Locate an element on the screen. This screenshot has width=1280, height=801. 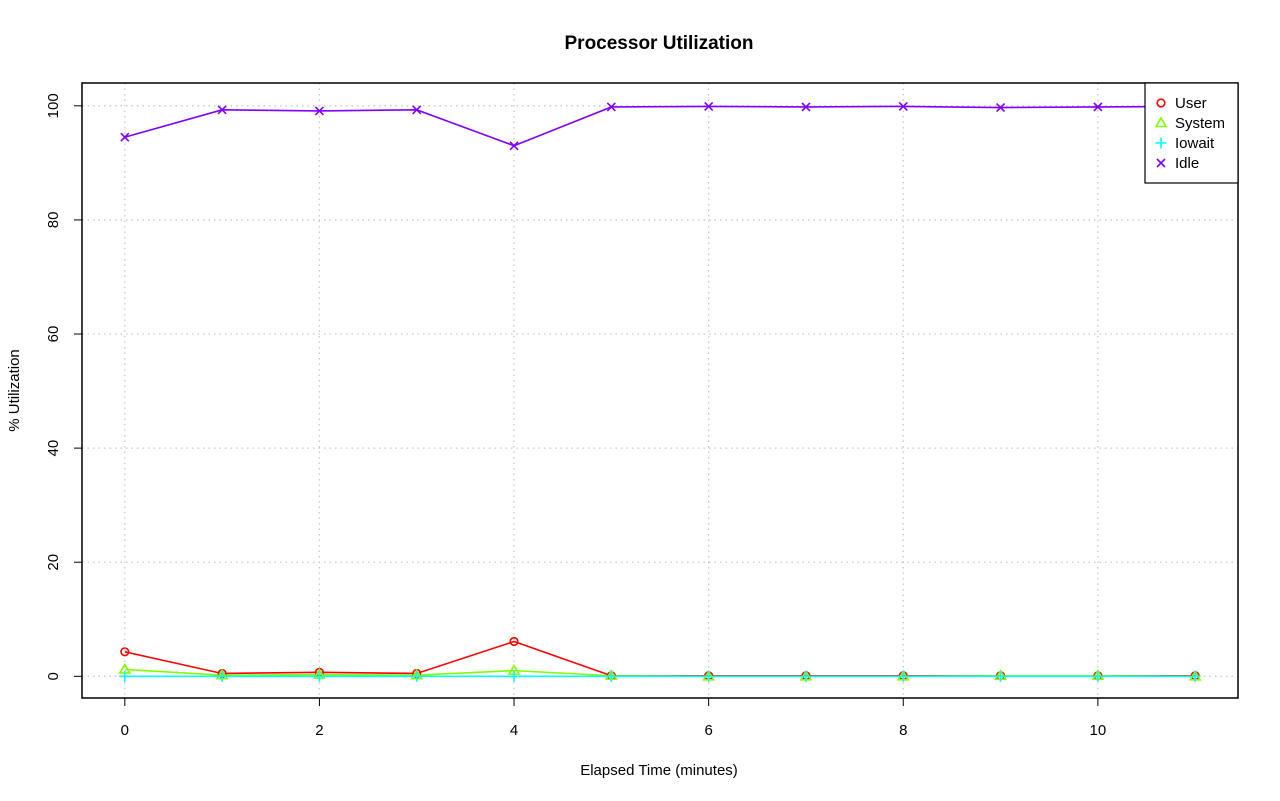
legend: User System Iowait Idle is located at coordinates (1191, 133).